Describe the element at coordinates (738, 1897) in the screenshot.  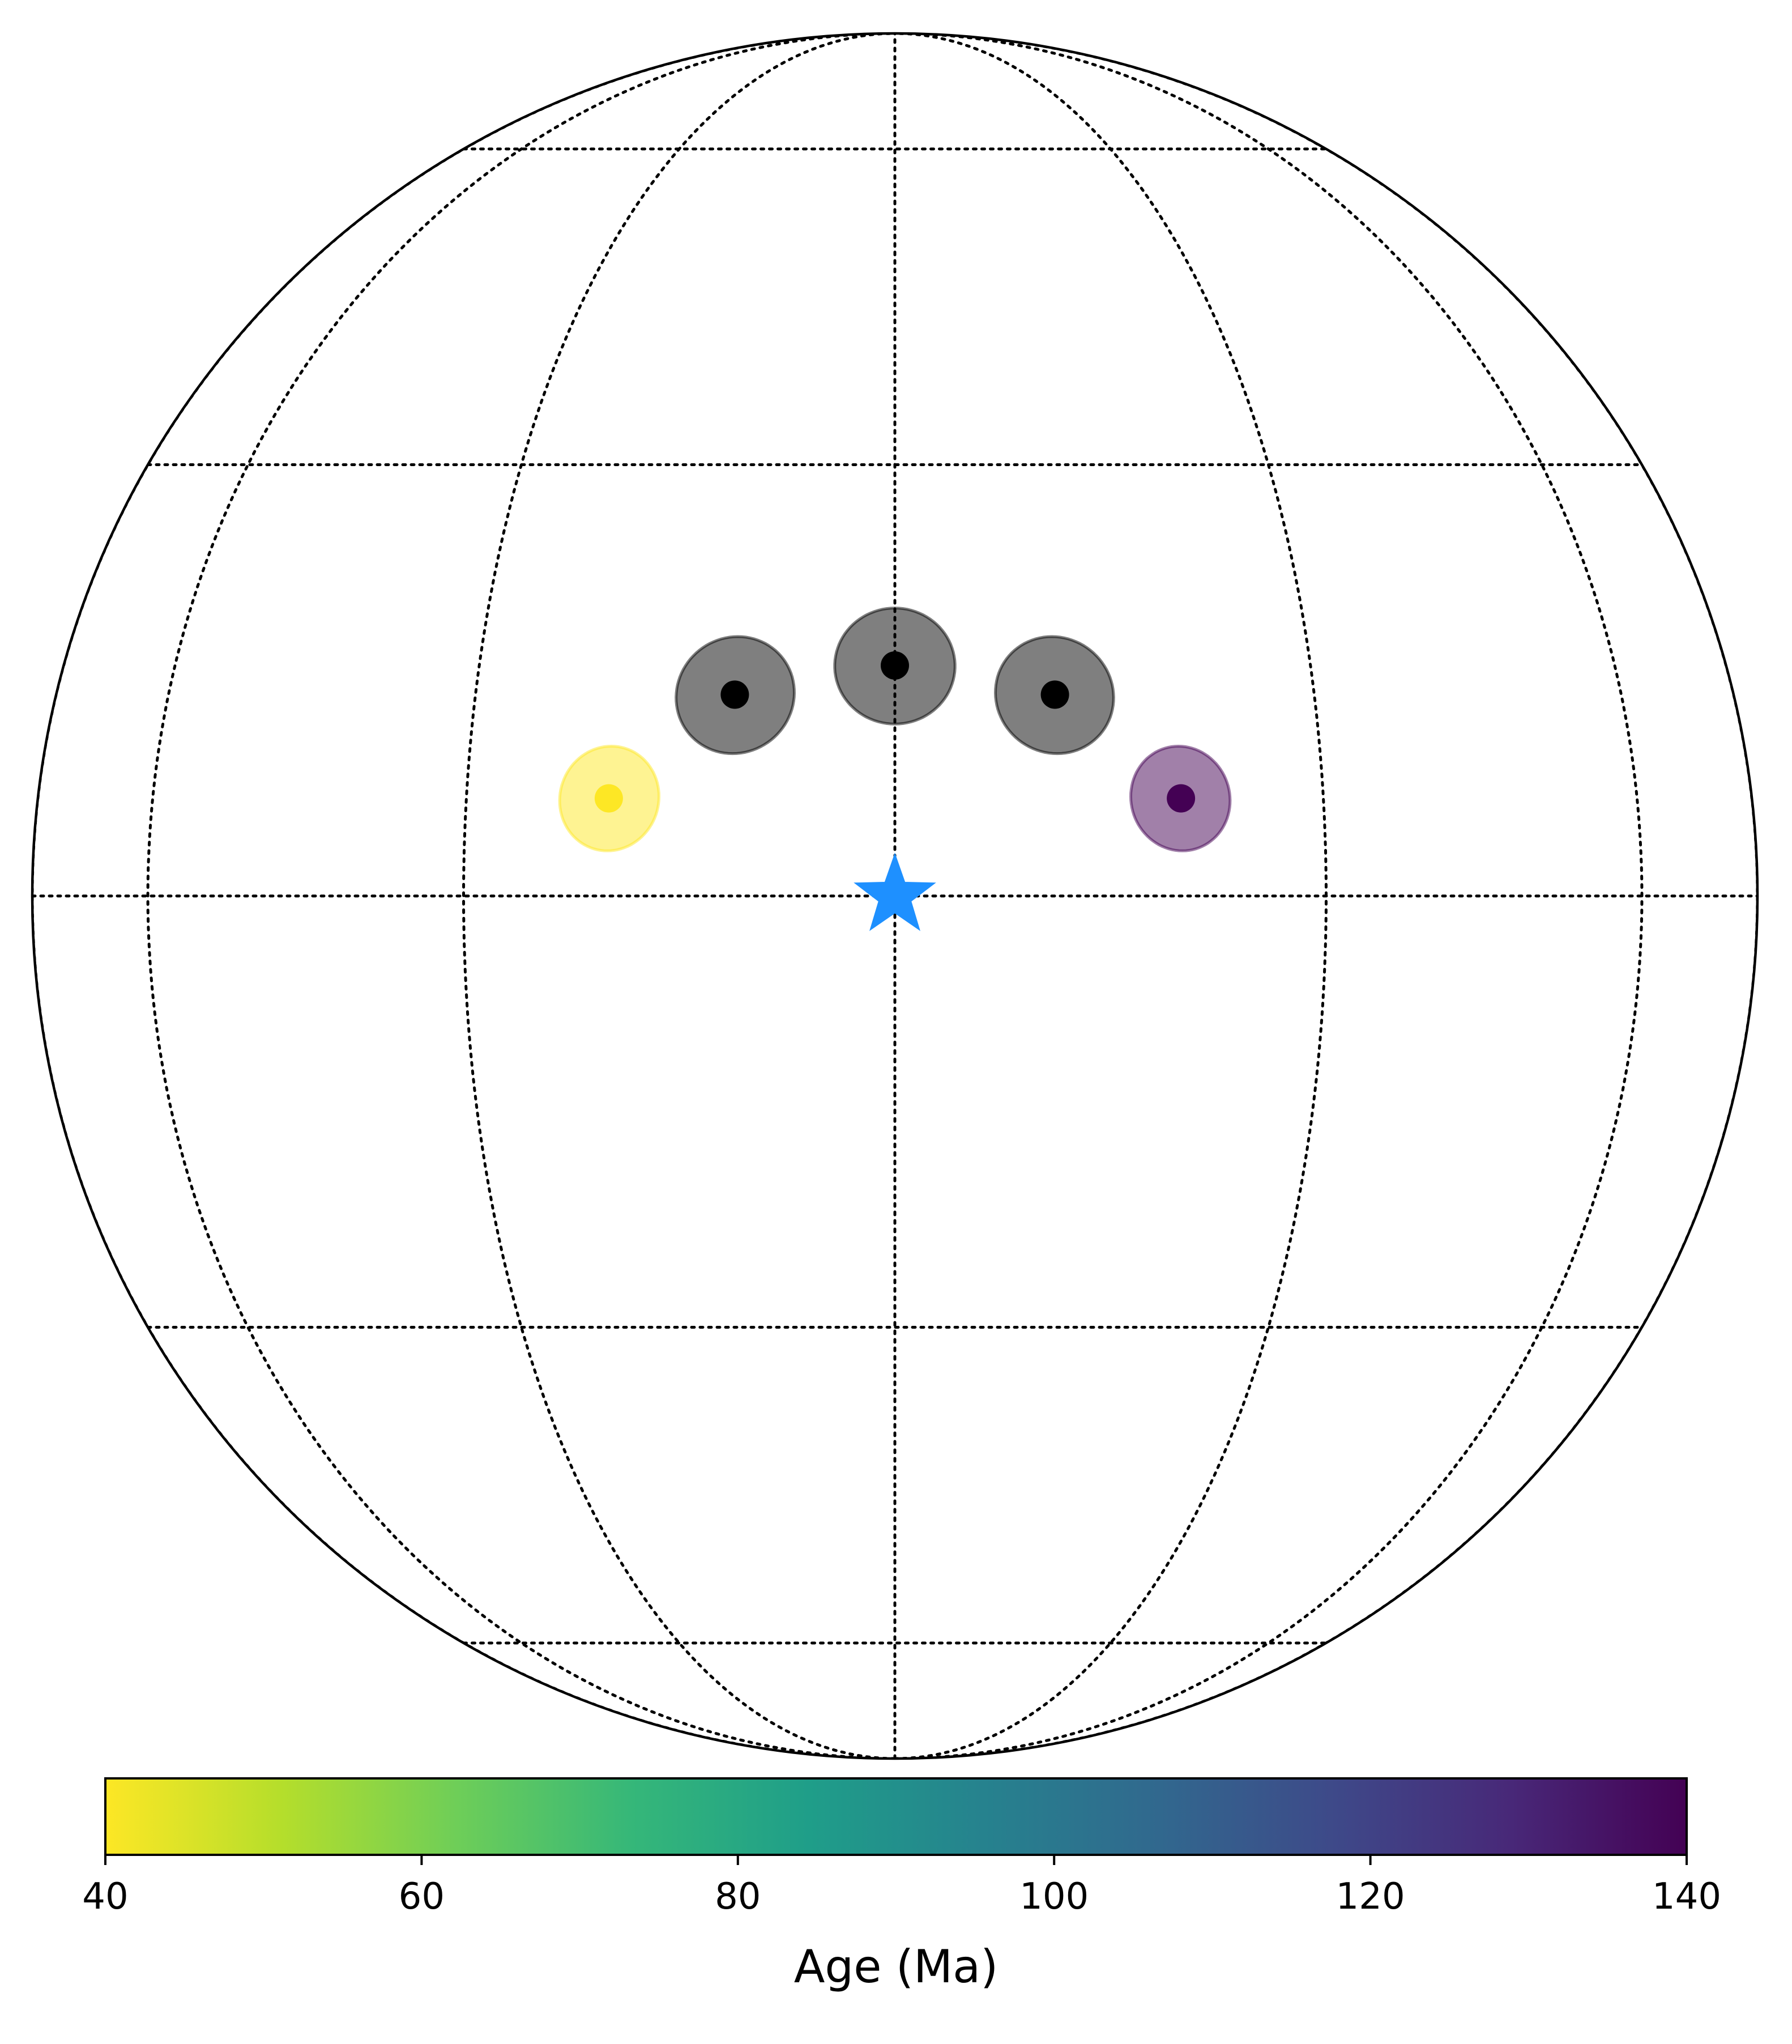
I see `colorbar-tick-label-80: 80` at that location.